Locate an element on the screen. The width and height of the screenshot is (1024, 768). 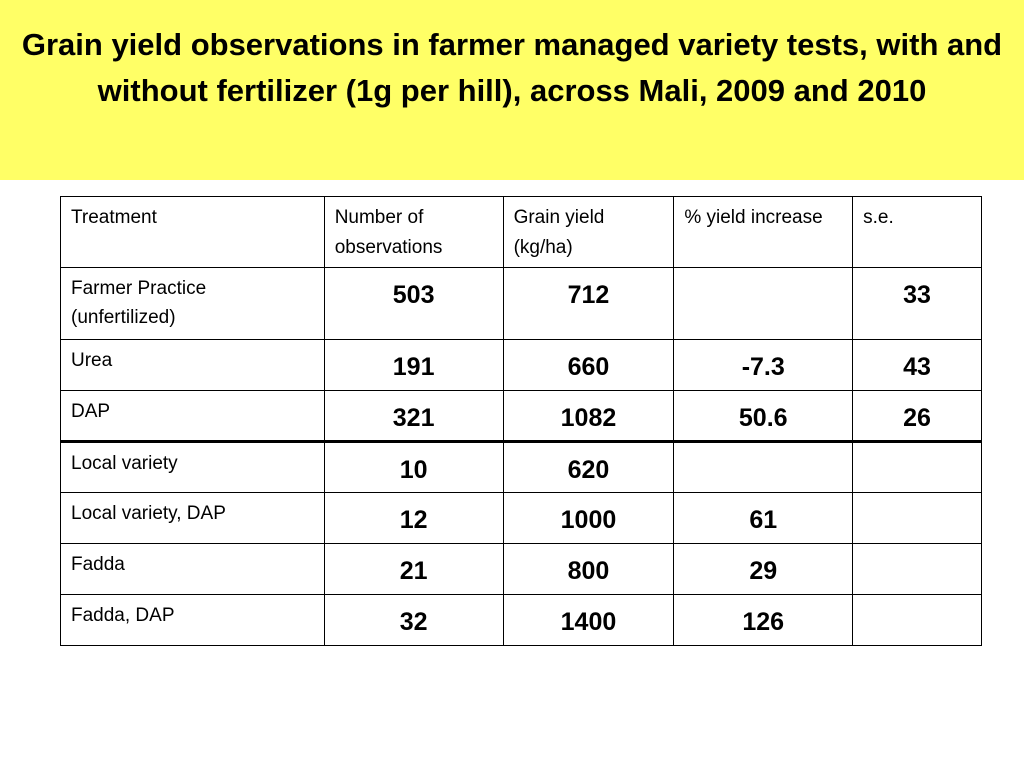
table-row: Local variety, DAP 12 1000 61 is located at coordinates (521, 518).